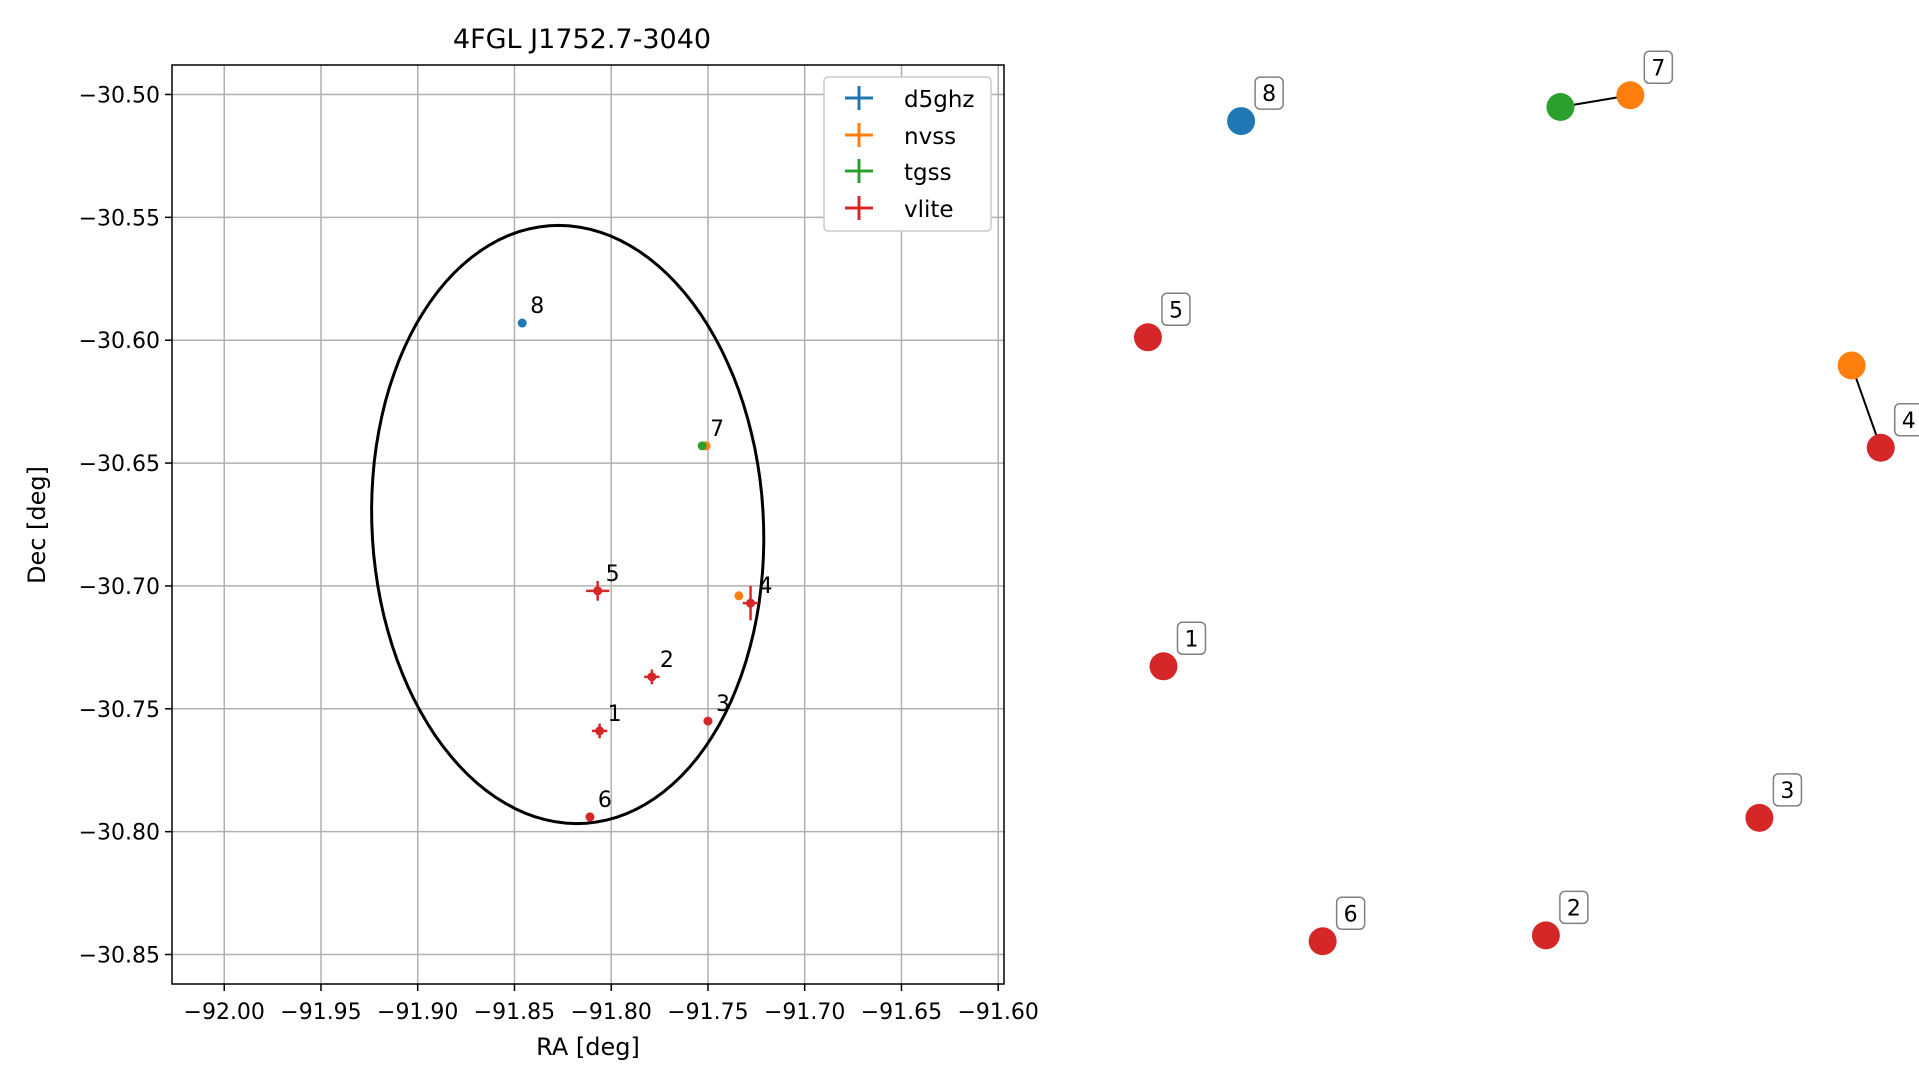 The width and height of the screenshot is (1919, 1080). I want to click on x-tick-label: −91.80, so click(611, 1012).